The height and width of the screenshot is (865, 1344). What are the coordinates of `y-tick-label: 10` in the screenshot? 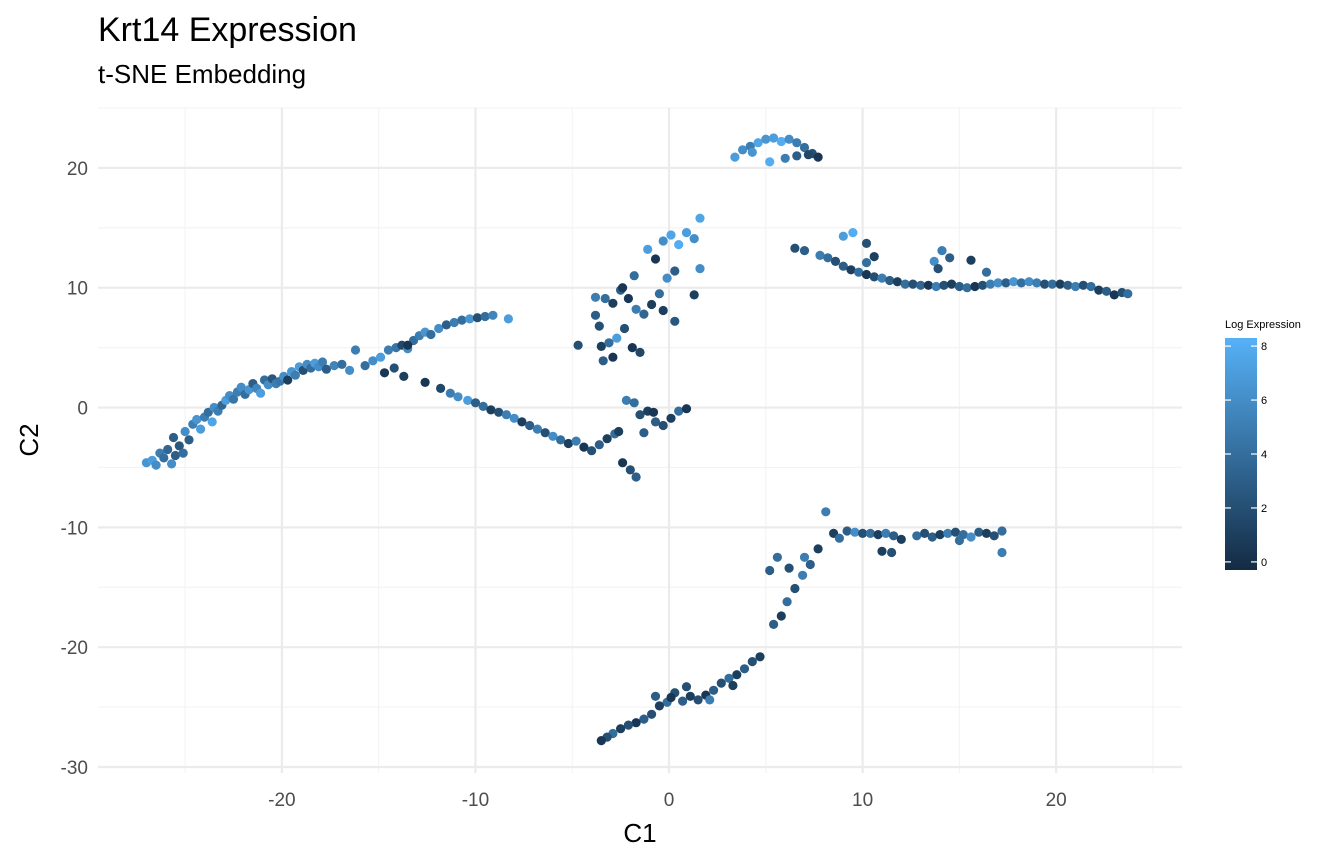 It's located at (77, 289).